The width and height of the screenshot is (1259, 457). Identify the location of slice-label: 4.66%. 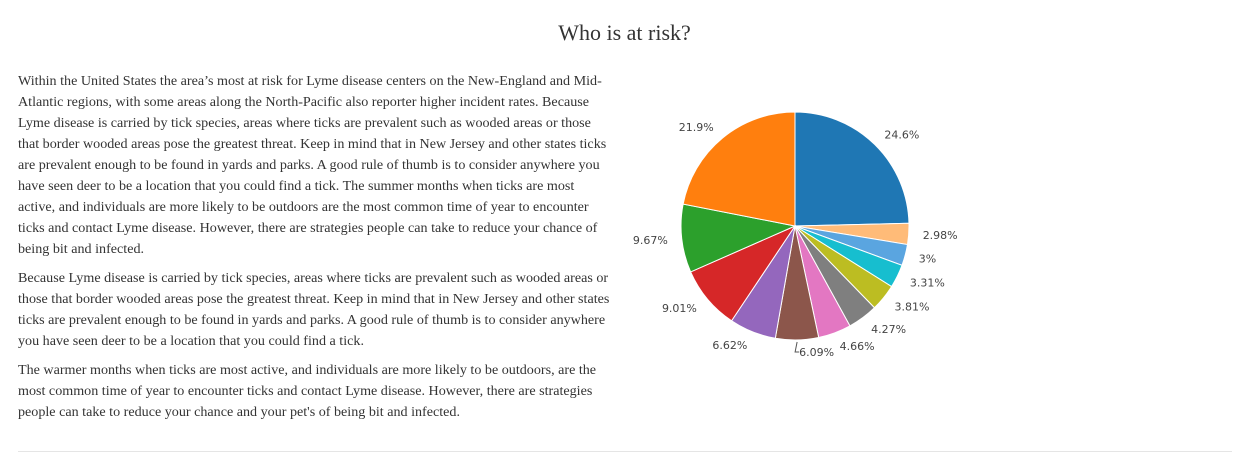
(857, 346).